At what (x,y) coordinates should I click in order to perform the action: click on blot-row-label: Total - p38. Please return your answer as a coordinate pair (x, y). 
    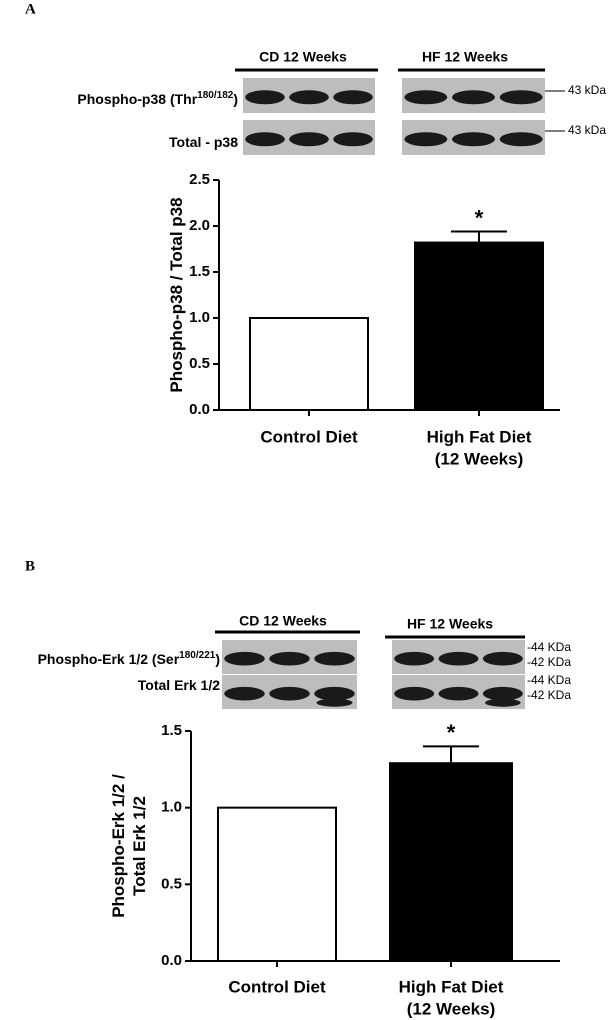
    Looking at the image, I should click on (203, 142).